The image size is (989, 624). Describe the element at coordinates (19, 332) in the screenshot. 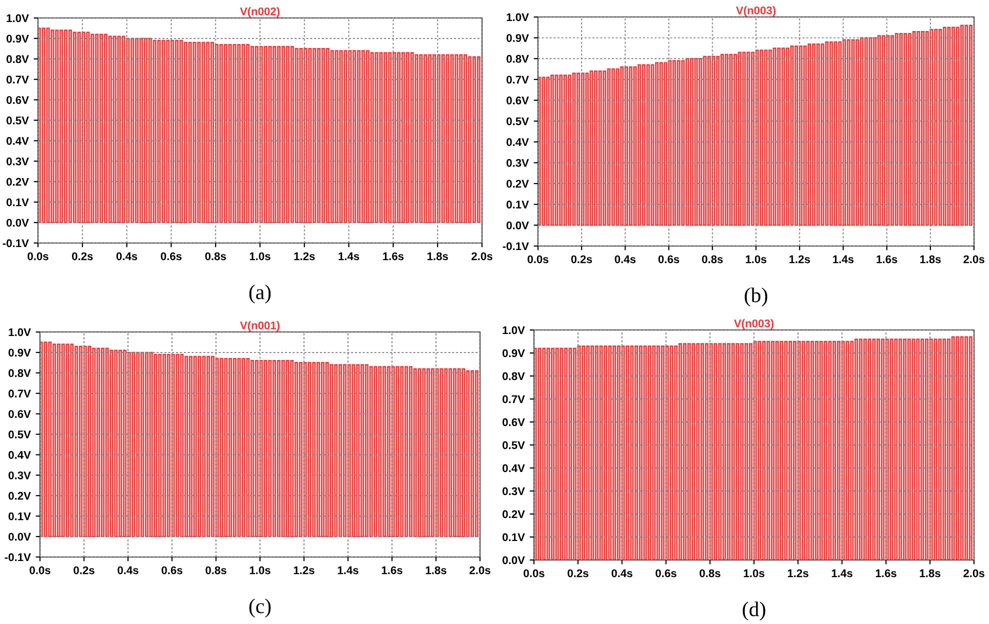

I see `y-tick-label: 1.0V` at that location.